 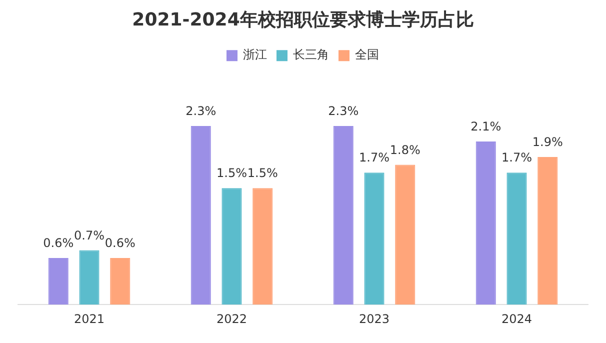 I want to click on legend-label: 全国, so click(x=367, y=55).